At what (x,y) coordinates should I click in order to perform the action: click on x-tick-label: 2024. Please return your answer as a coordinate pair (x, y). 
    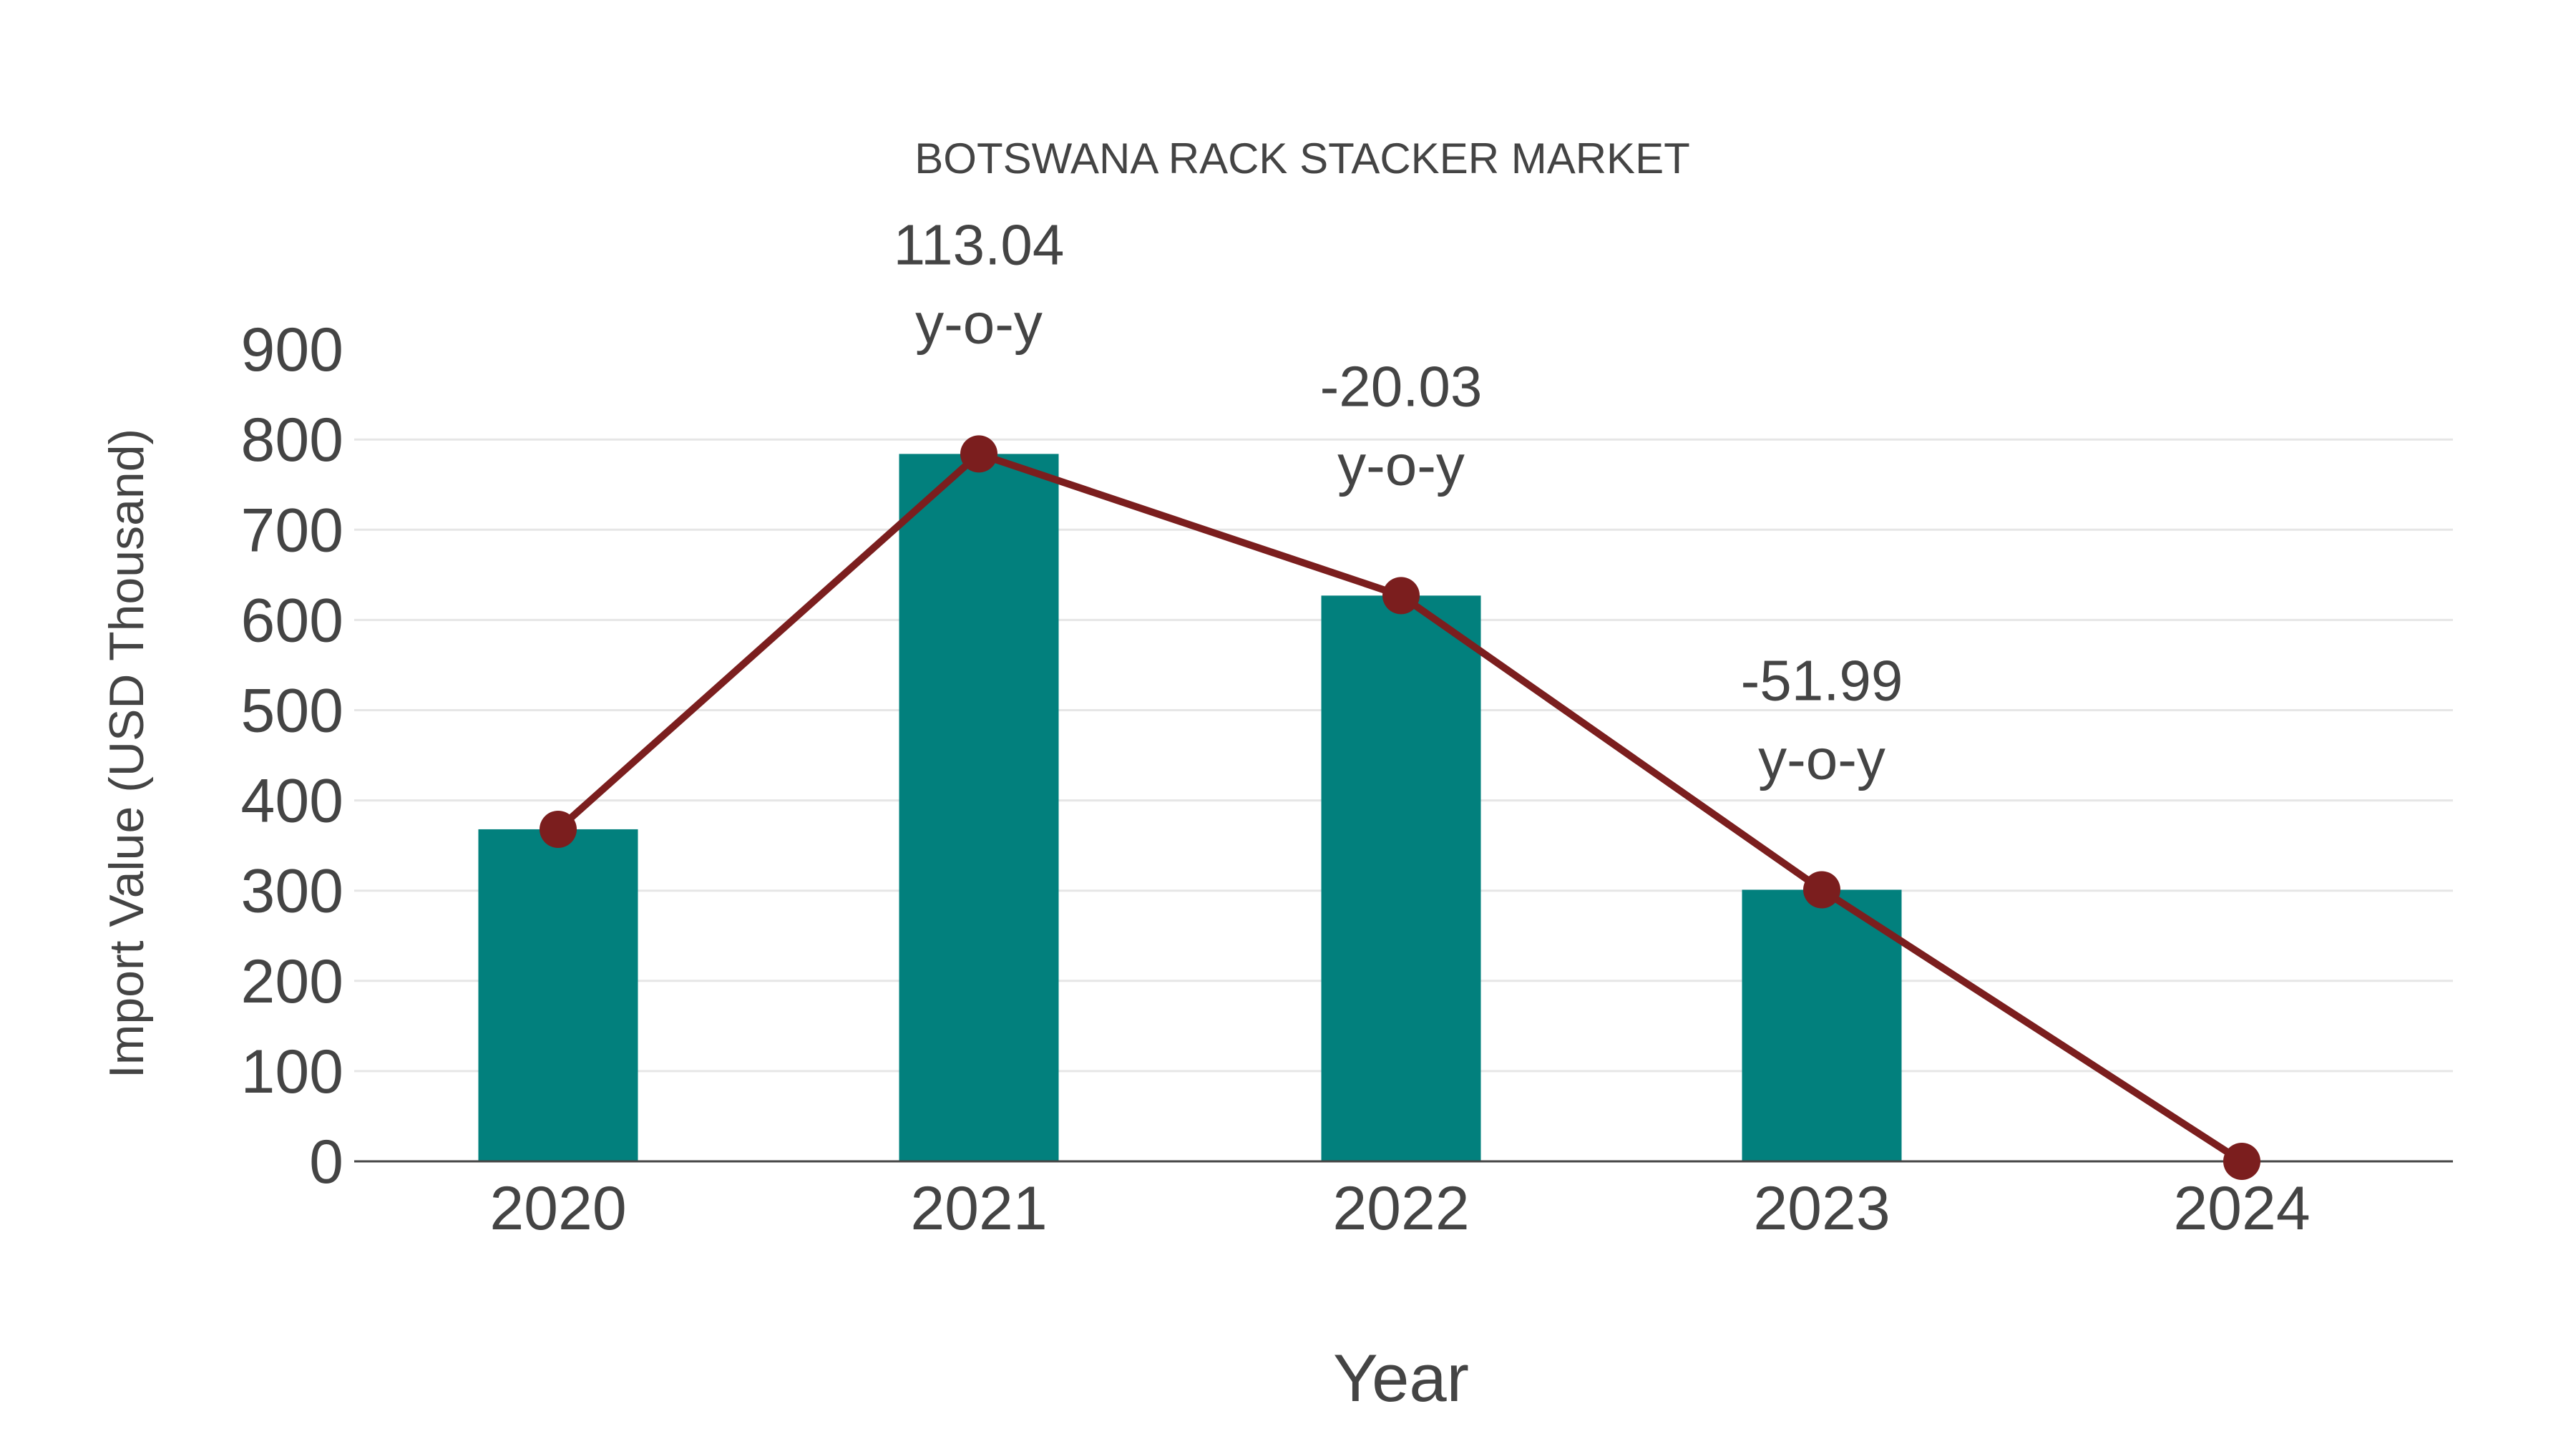
    Looking at the image, I should click on (2241, 1208).